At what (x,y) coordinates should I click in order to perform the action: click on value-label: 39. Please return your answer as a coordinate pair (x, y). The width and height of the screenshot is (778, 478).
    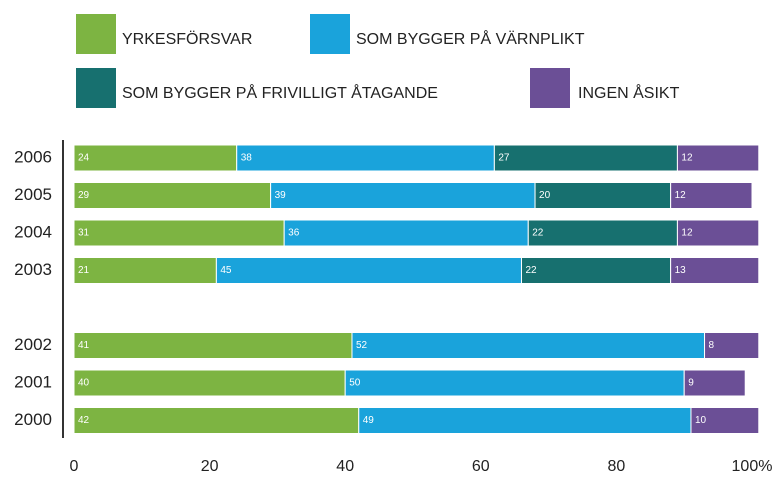
    Looking at the image, I should click on (281, 195).